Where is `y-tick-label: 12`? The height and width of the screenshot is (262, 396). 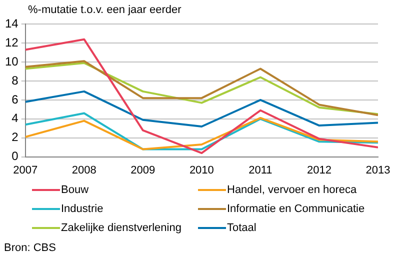
y-tick-label: 12 is located at coordinates (11, 42).